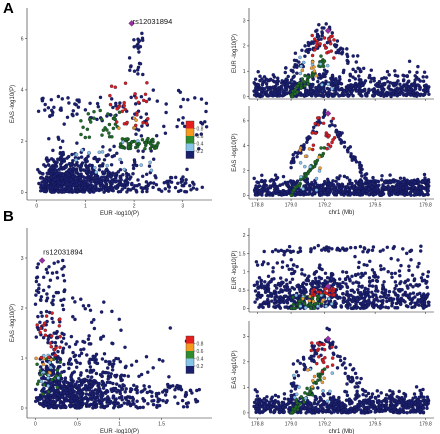 This screenshot has width=440, height=434. What do you see at coordinates (235, 369) in the screenshot?
I see `y-axis-label: EAS -log10(P)` at bounding box center [235, 369].